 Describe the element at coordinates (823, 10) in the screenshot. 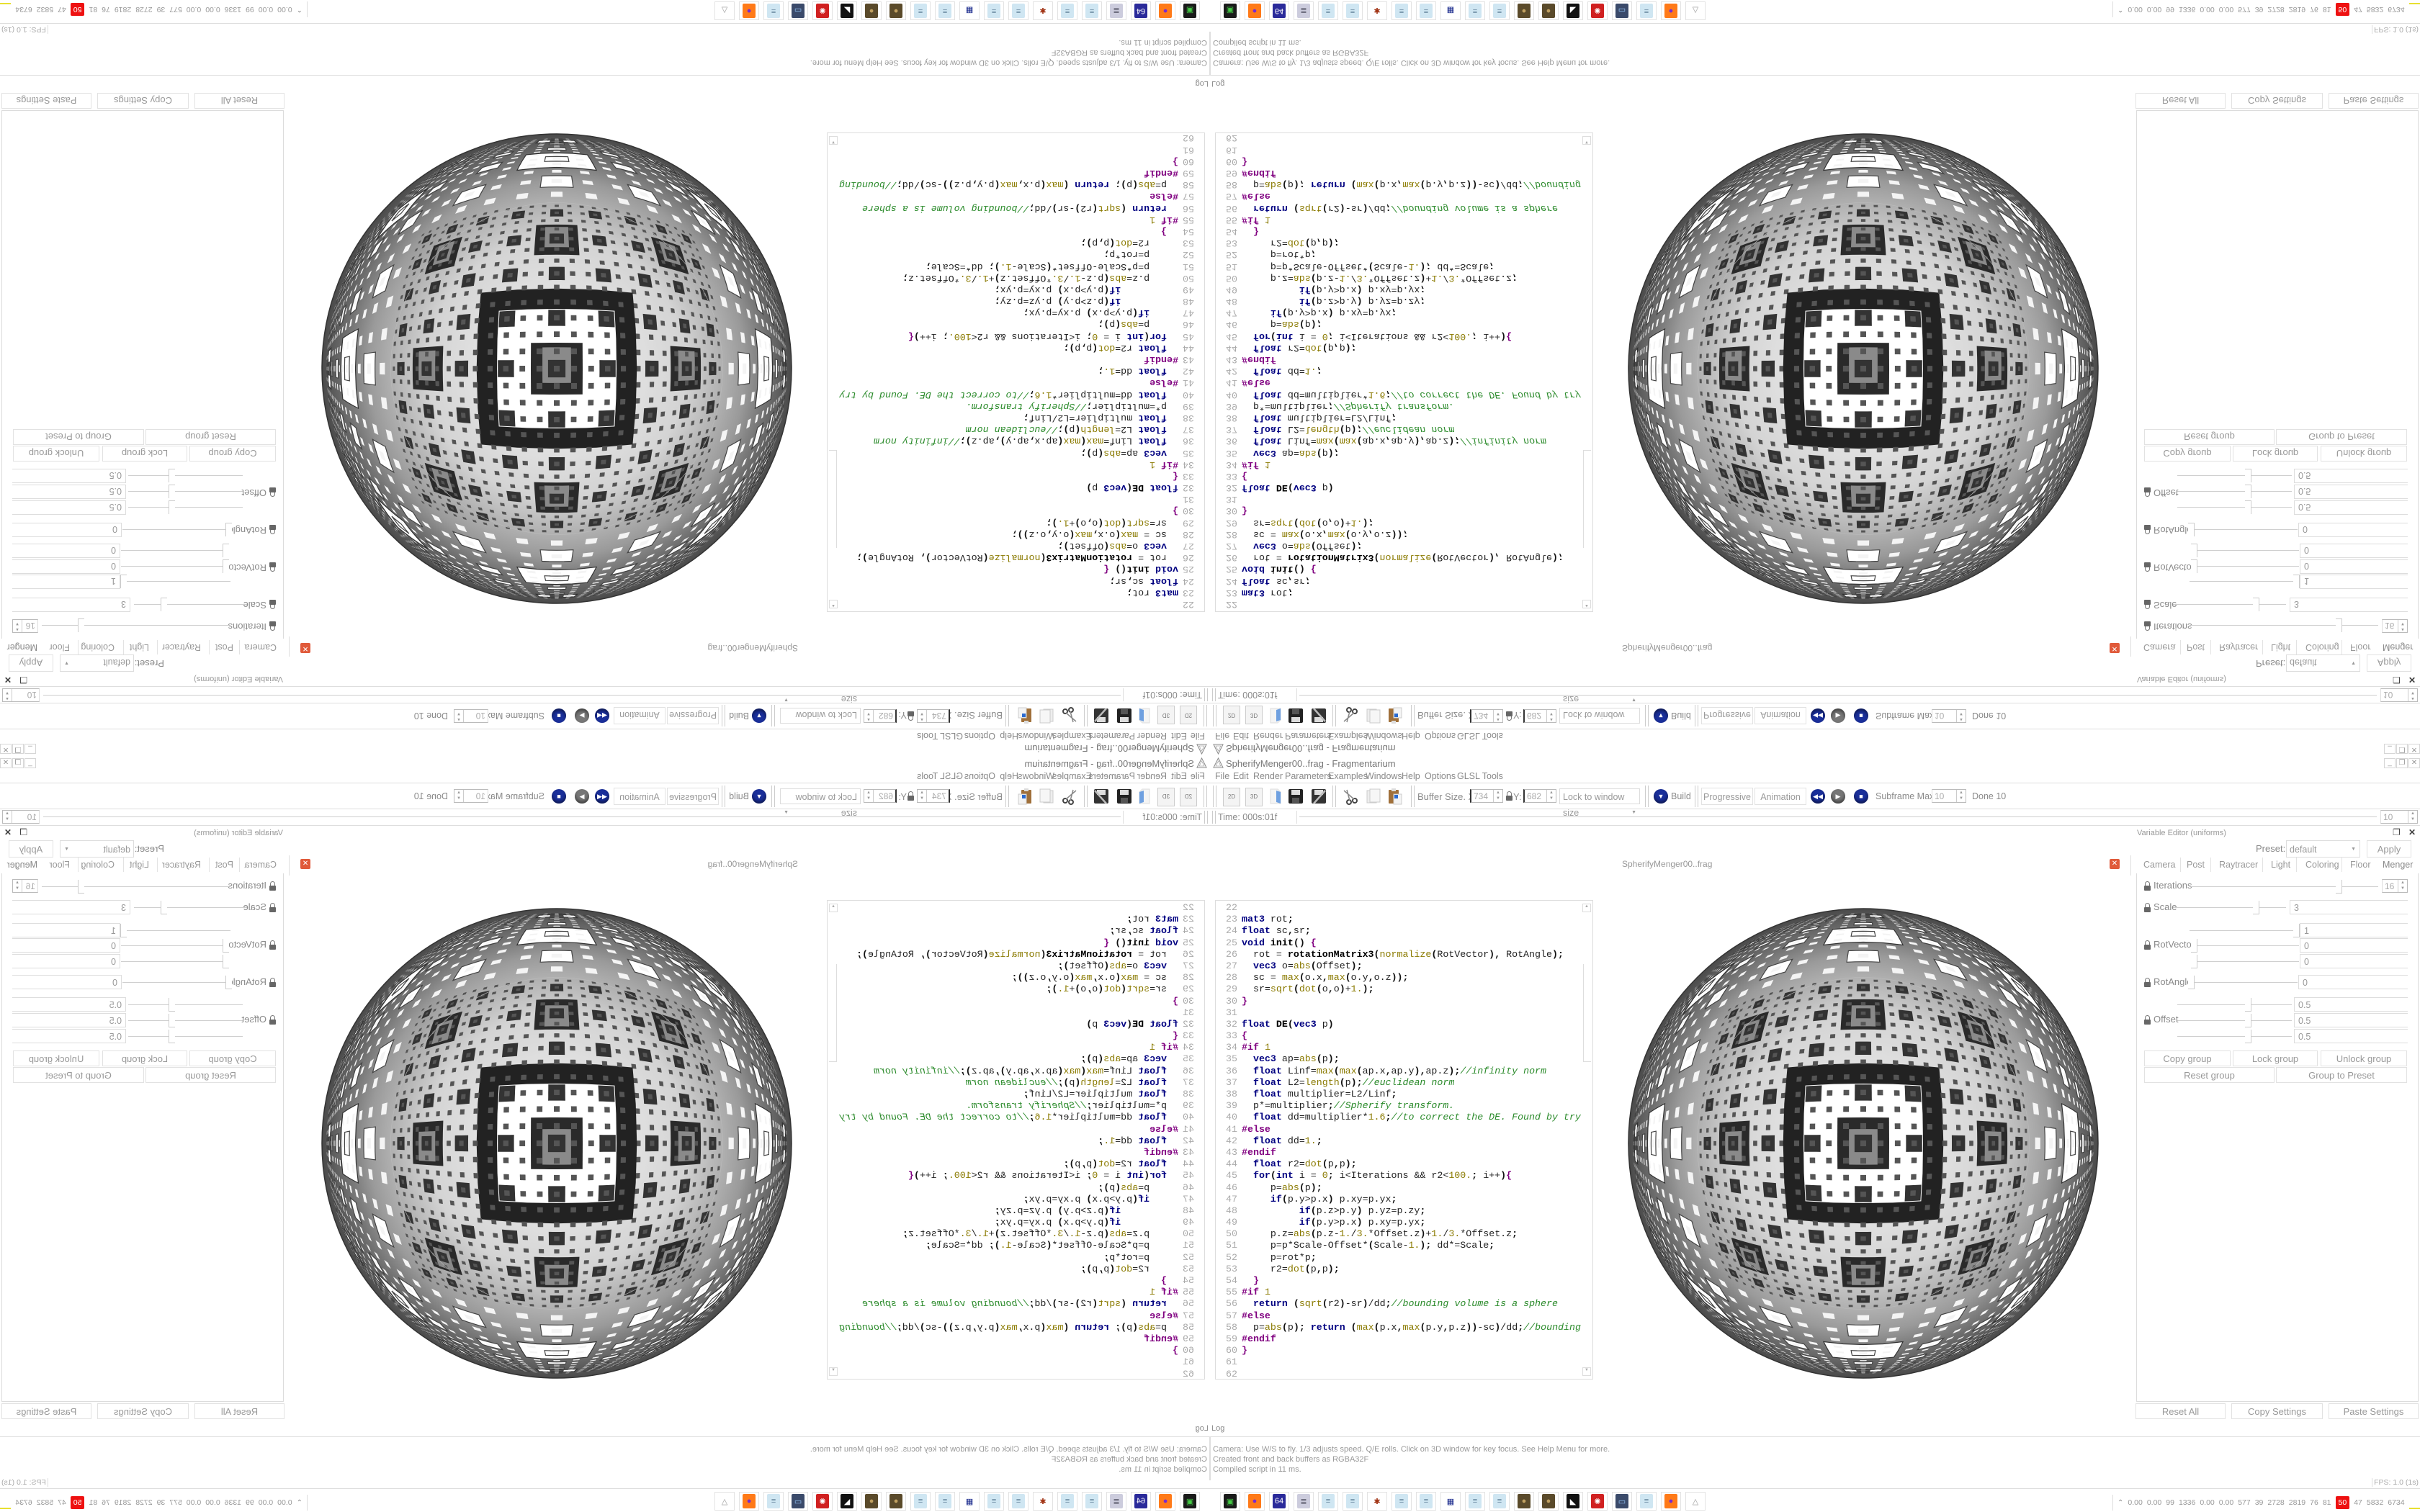

I see `taskbar-button: ✺` at that location.